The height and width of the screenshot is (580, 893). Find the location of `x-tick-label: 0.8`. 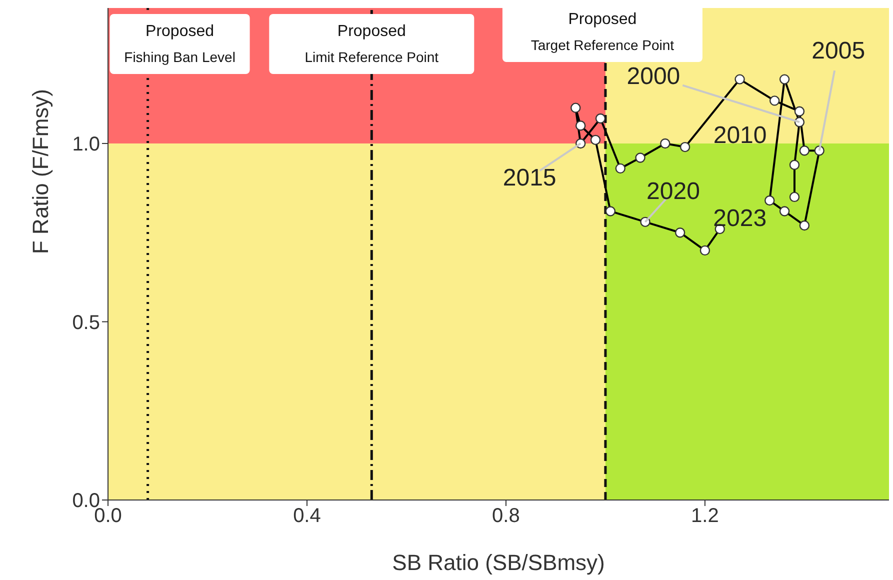

x-tick-label: 0.8 is located at coordinates (506, 516).